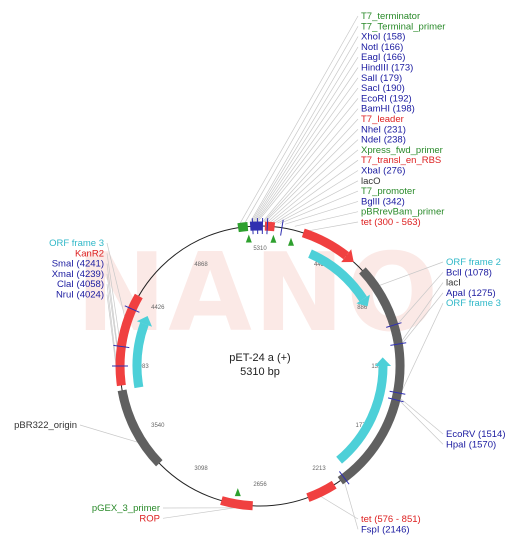 The width and height of the screenshot is (517, 543). What do you see at coordinates (243, 227) in the screenshot?
I see `t7-terminator-feature` at bounding box center [243, 227].